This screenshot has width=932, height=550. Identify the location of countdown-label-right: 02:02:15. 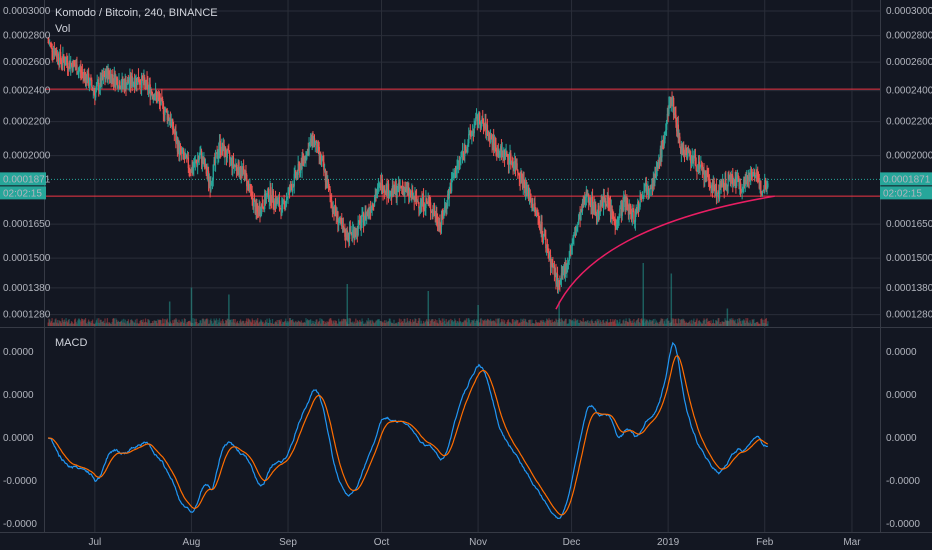
(902, 193).